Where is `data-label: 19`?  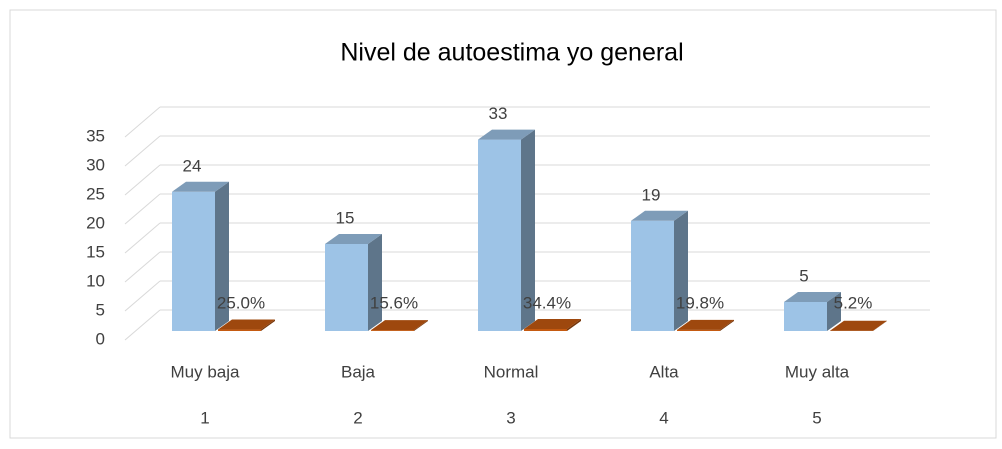 data-label: 19 is located at coordinates (651, 194).